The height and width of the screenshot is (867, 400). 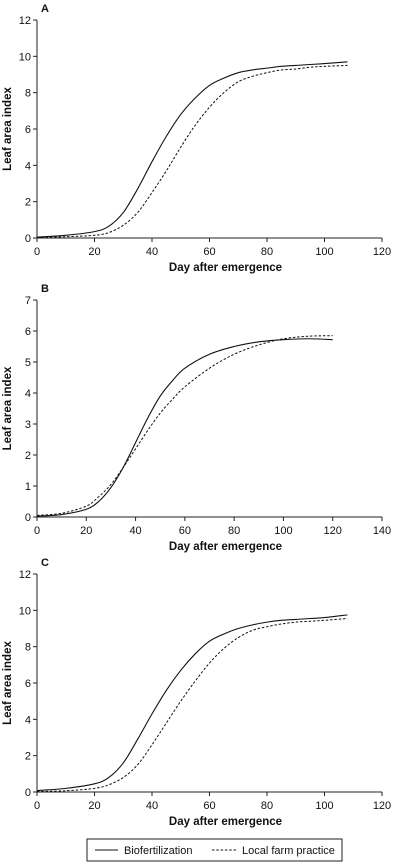 What do you see at coordinates (45, 9) in the screenshot?
I see `panel-label: A` at bounding box center [45, 9].